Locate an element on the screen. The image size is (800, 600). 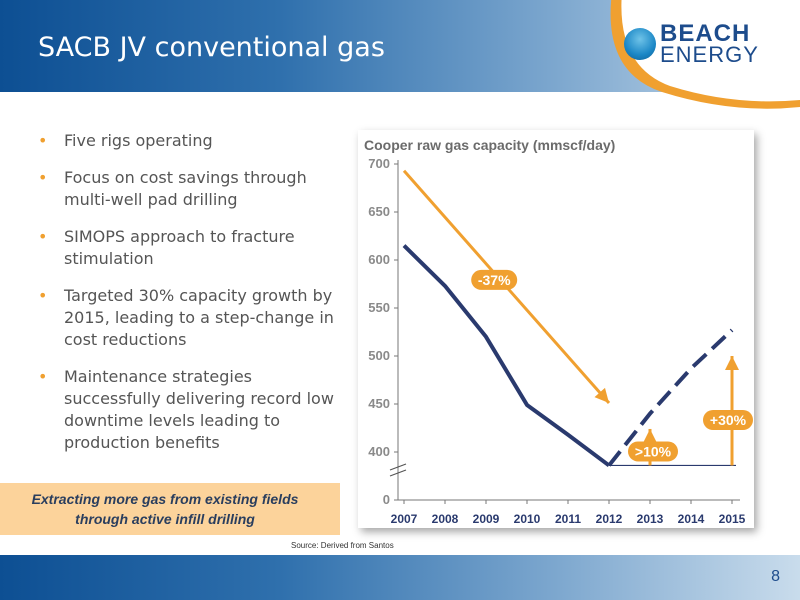
y-tick-label: 700 is located at coordinates (379, 163).